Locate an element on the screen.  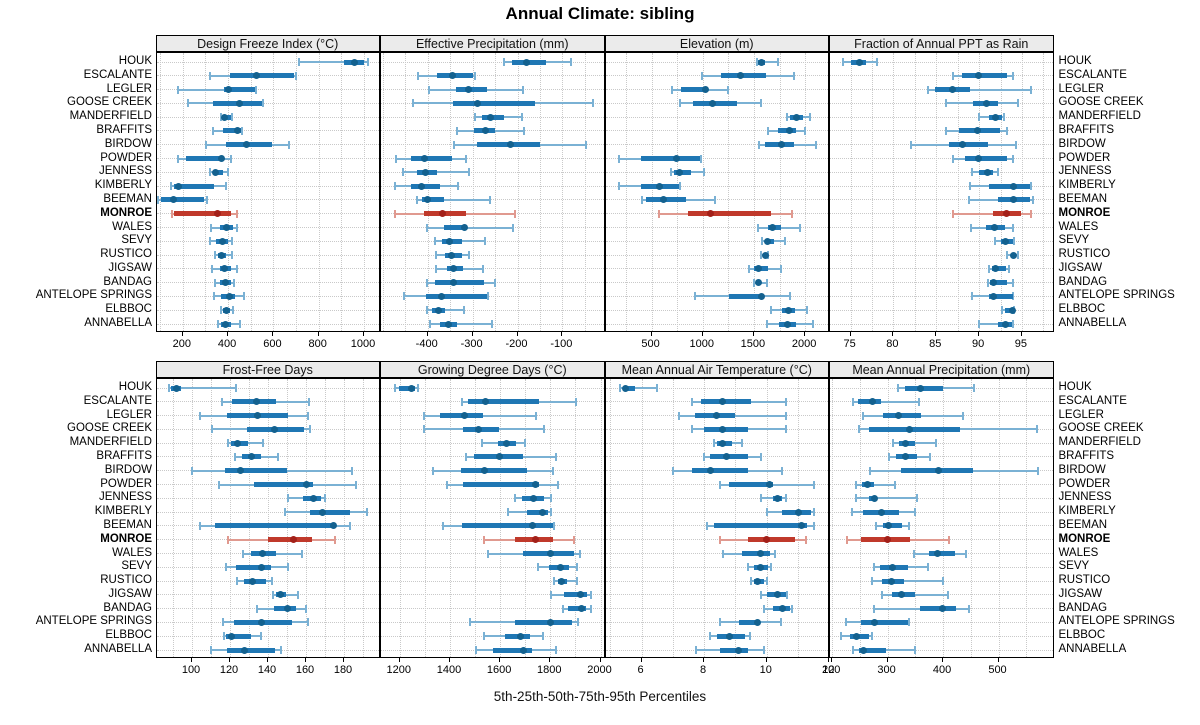
station-label-right: ANTELOPE SPRINGS is located at coordinates (1116, 295).